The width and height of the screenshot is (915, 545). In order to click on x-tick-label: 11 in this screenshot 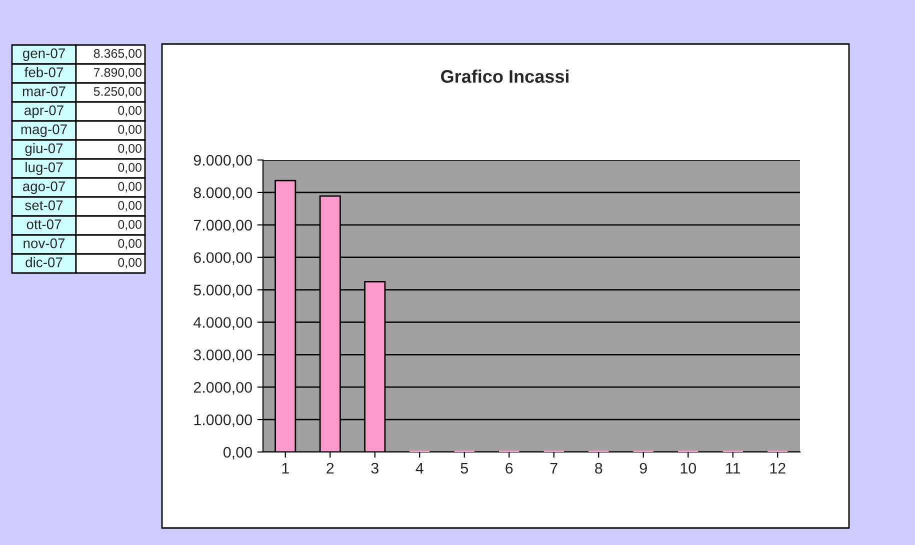, I will do `click(733, 468)`.